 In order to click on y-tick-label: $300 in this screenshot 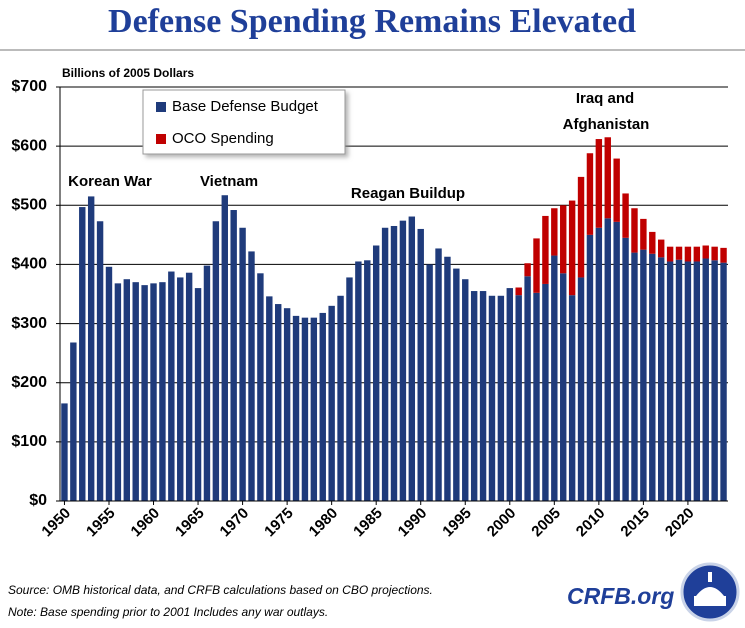, I will do `click(29, 323)`.